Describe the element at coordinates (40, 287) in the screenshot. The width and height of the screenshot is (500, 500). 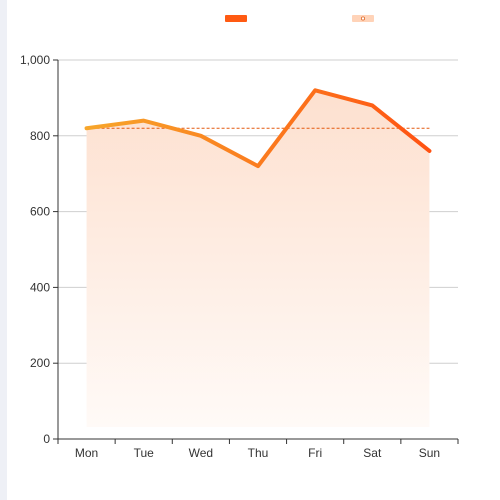
I see `y-tick-label: 400` at that location.